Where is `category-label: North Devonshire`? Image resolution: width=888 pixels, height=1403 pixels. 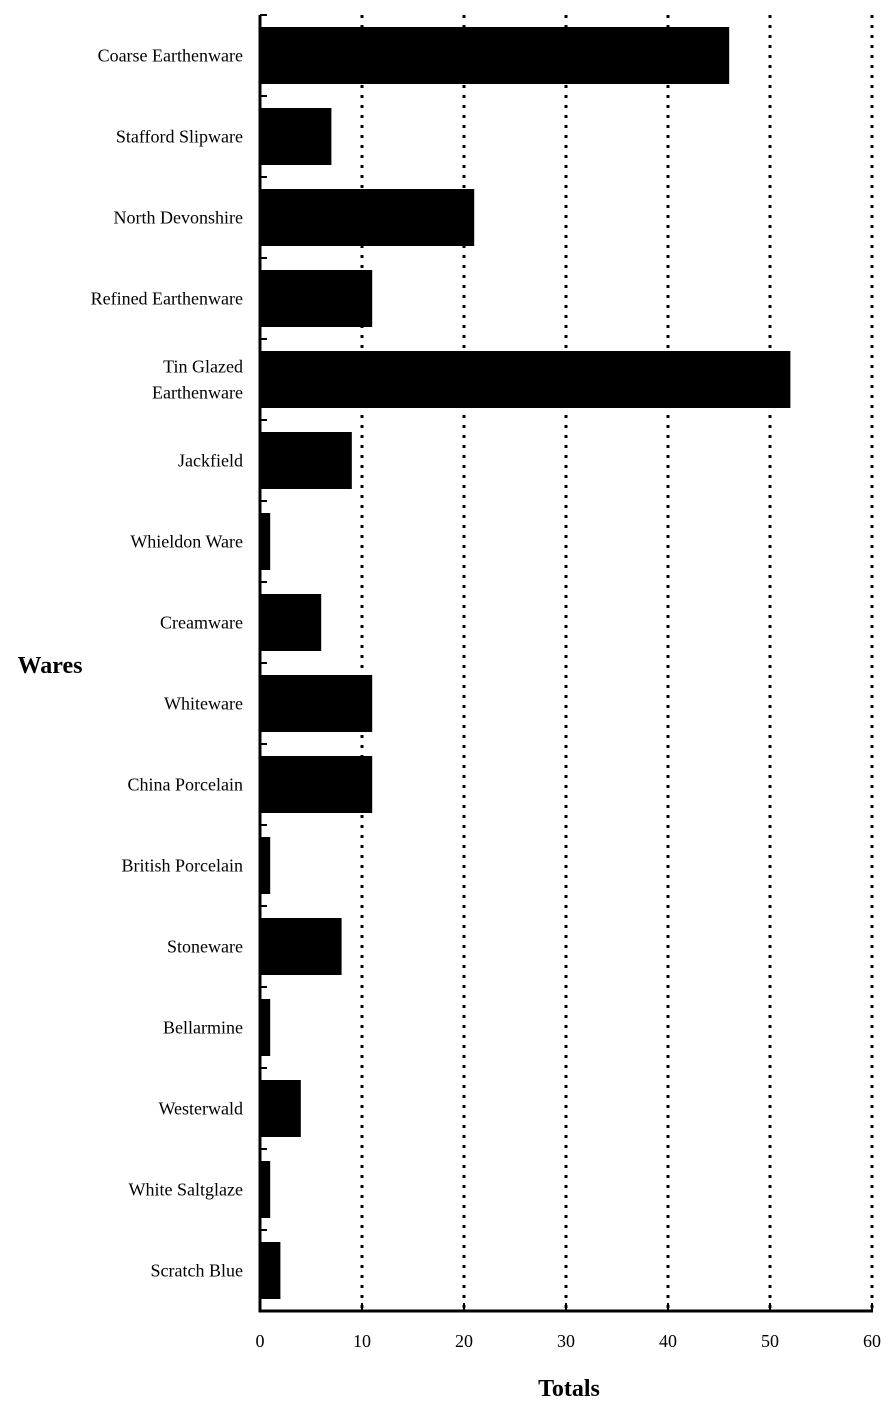
category-label: North Devonshire is located at coordinates (178, 218).